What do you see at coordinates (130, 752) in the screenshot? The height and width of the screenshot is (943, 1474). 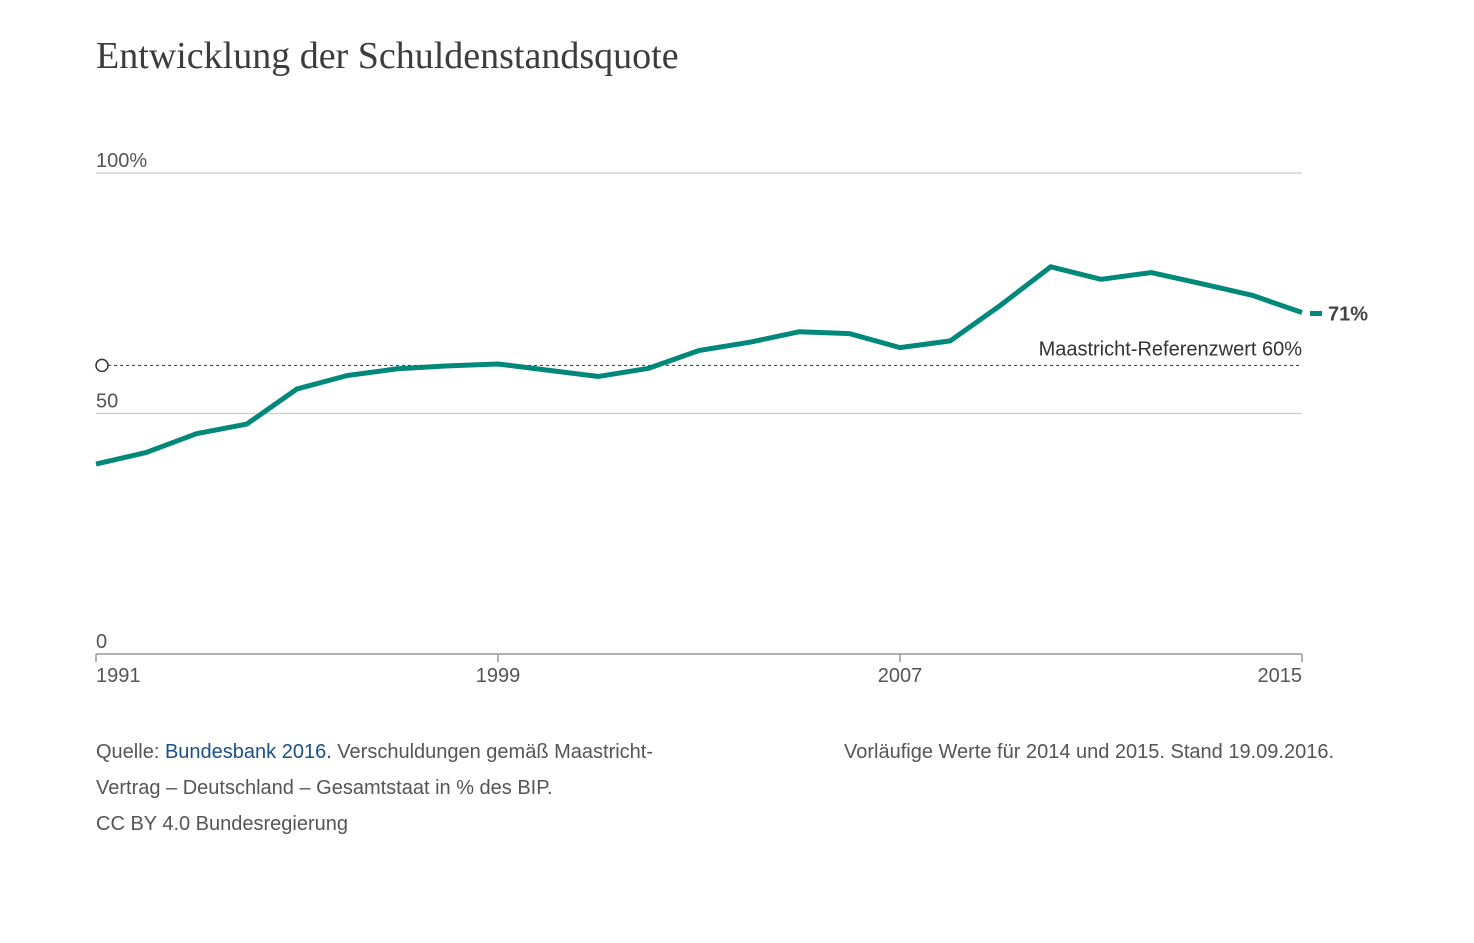 I see `source-prefix: Quelle:` at bounding box center [130, 752].